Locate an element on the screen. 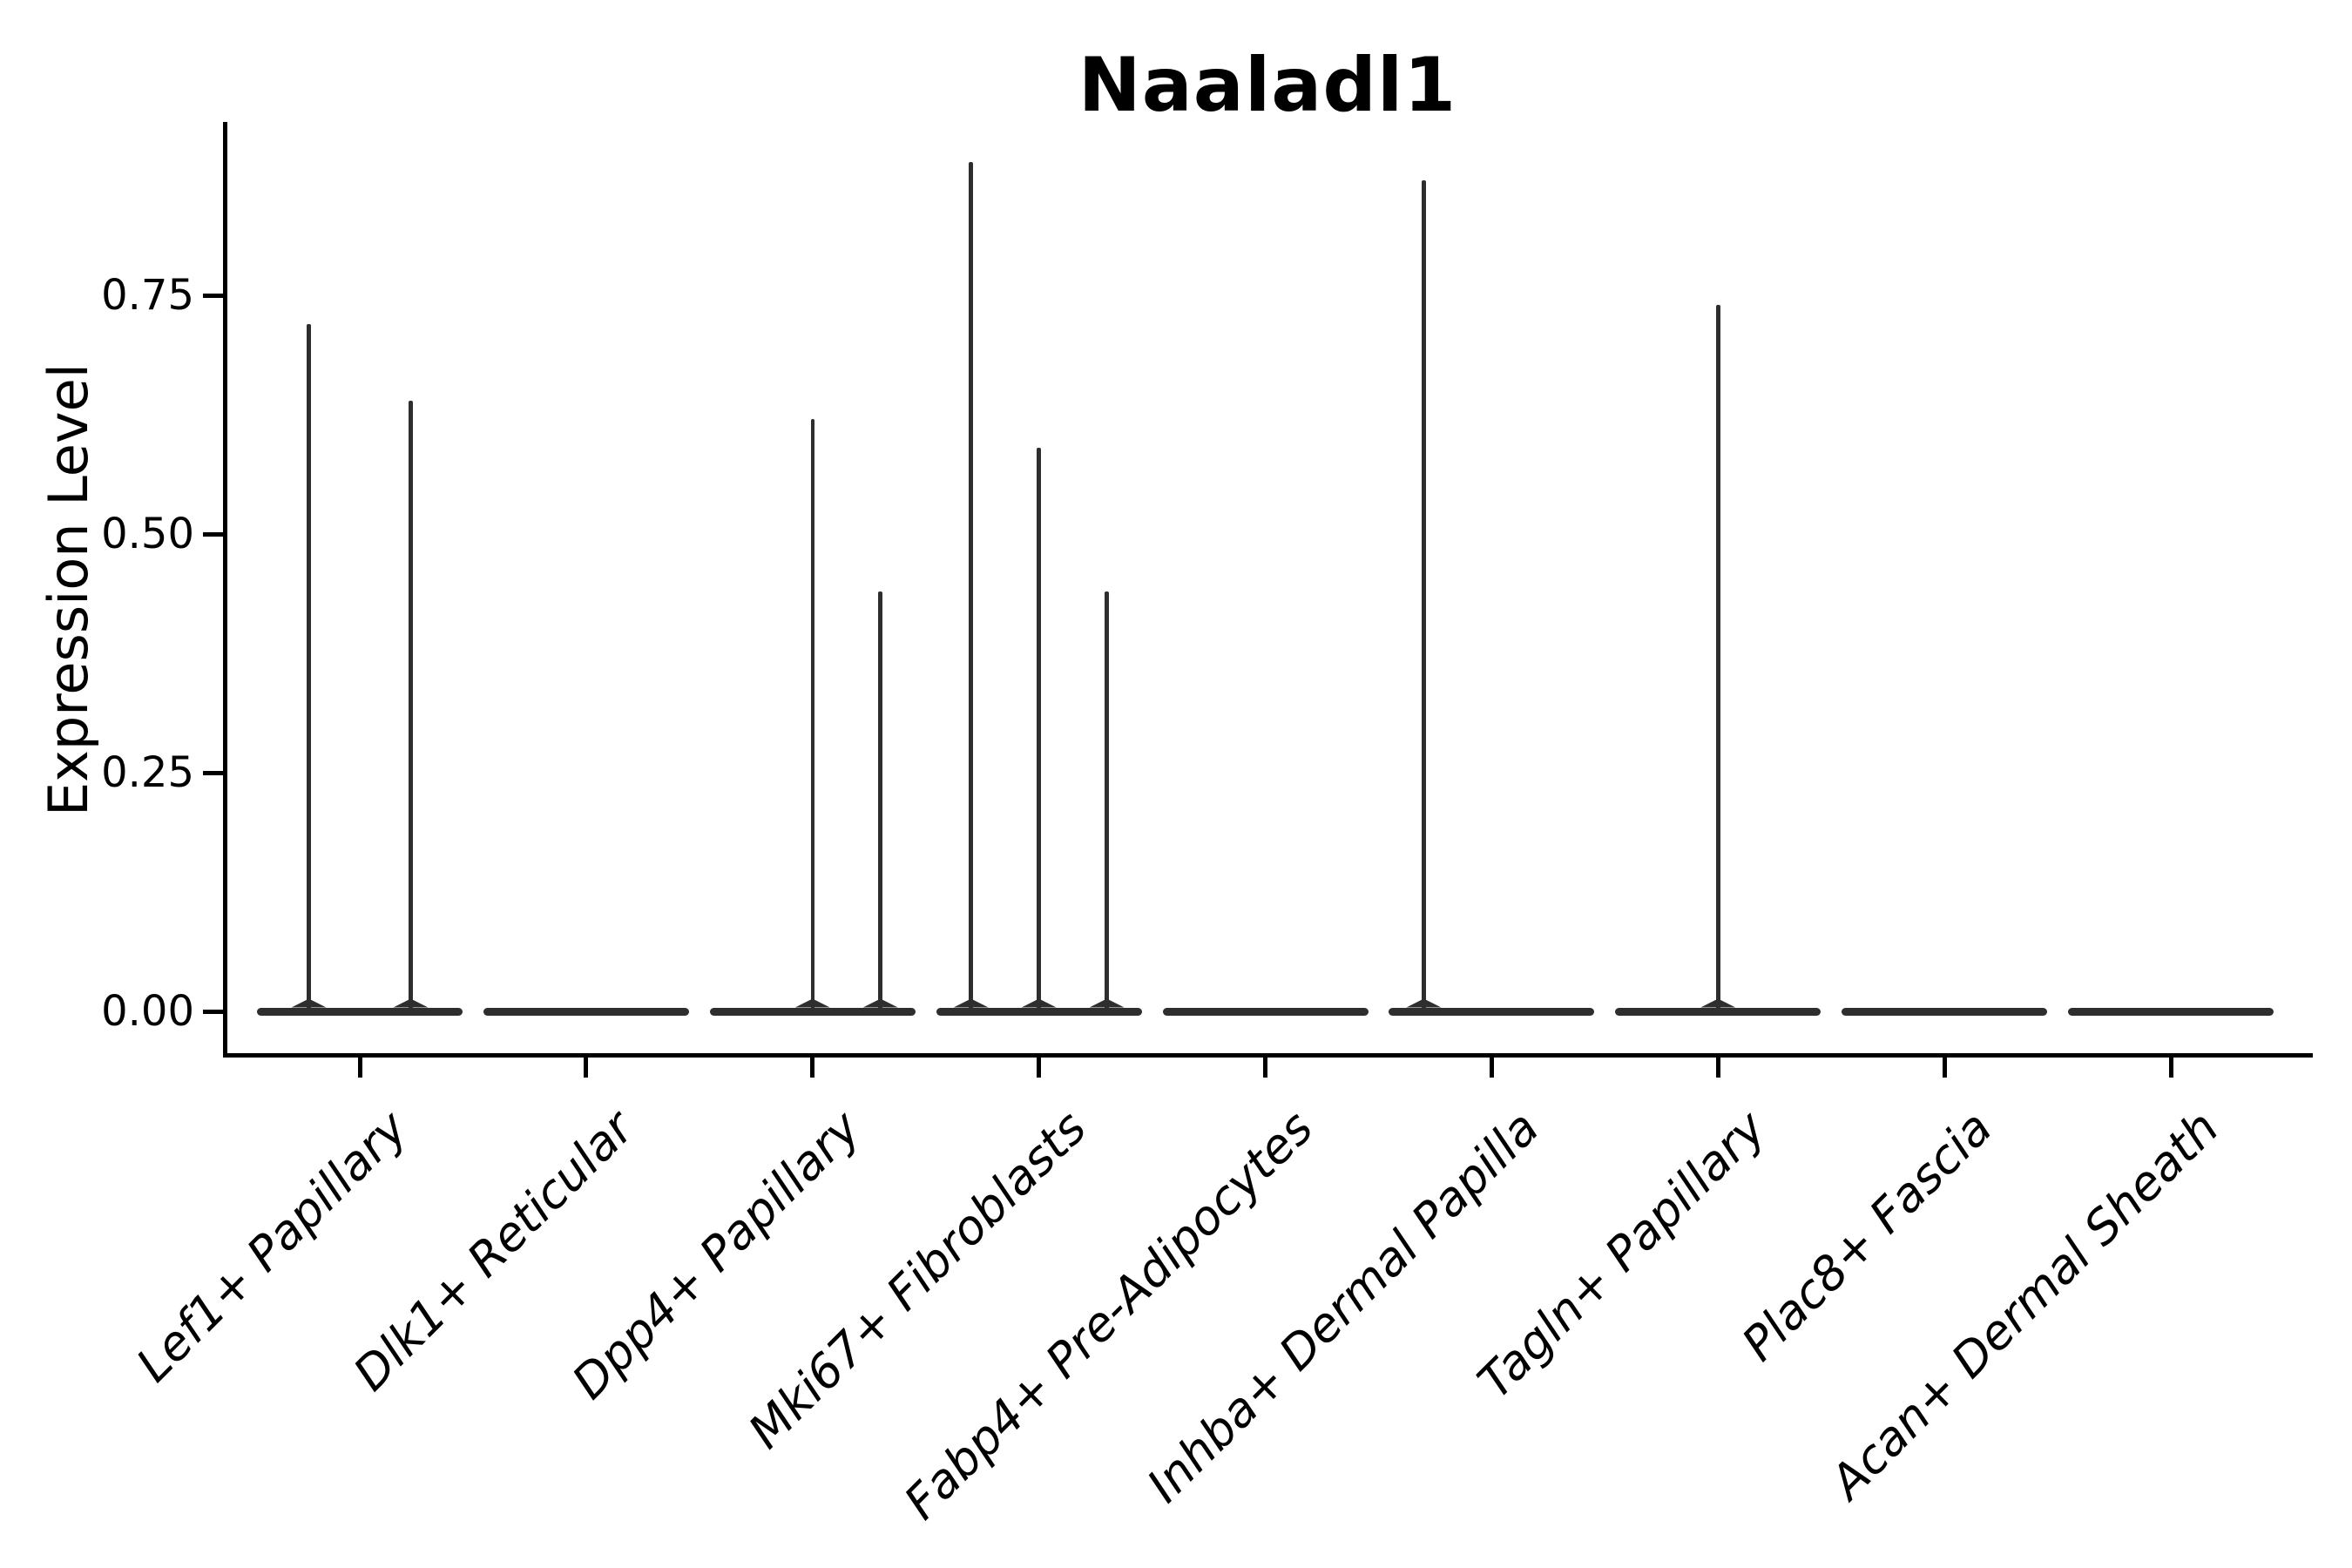 Image resolution: width=2352 pixels, height=1568 pixels. chart-title: Naaladl1 is located at coordinates (1267, 85).